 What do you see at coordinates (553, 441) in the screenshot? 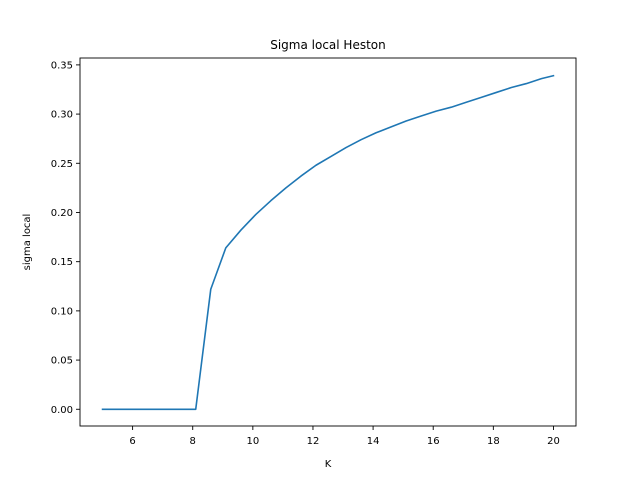
I see `x-tick-label: 20` at bounding box center [553, 441].